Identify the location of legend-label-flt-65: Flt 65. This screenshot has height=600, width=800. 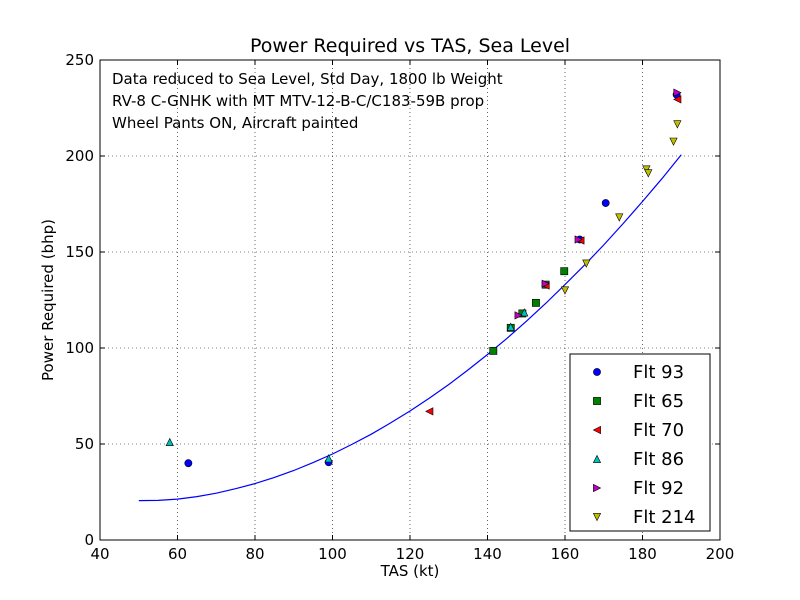
(658, 401).